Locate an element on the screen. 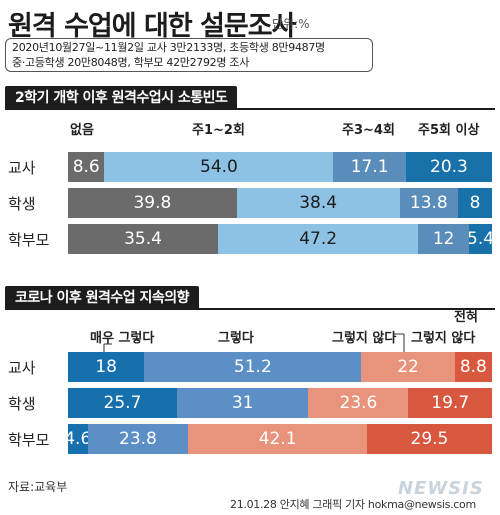 The width and height of the screenshot is (500, 515). value-label-none-teacher: 8.6 is located at coordinates (86, 167).